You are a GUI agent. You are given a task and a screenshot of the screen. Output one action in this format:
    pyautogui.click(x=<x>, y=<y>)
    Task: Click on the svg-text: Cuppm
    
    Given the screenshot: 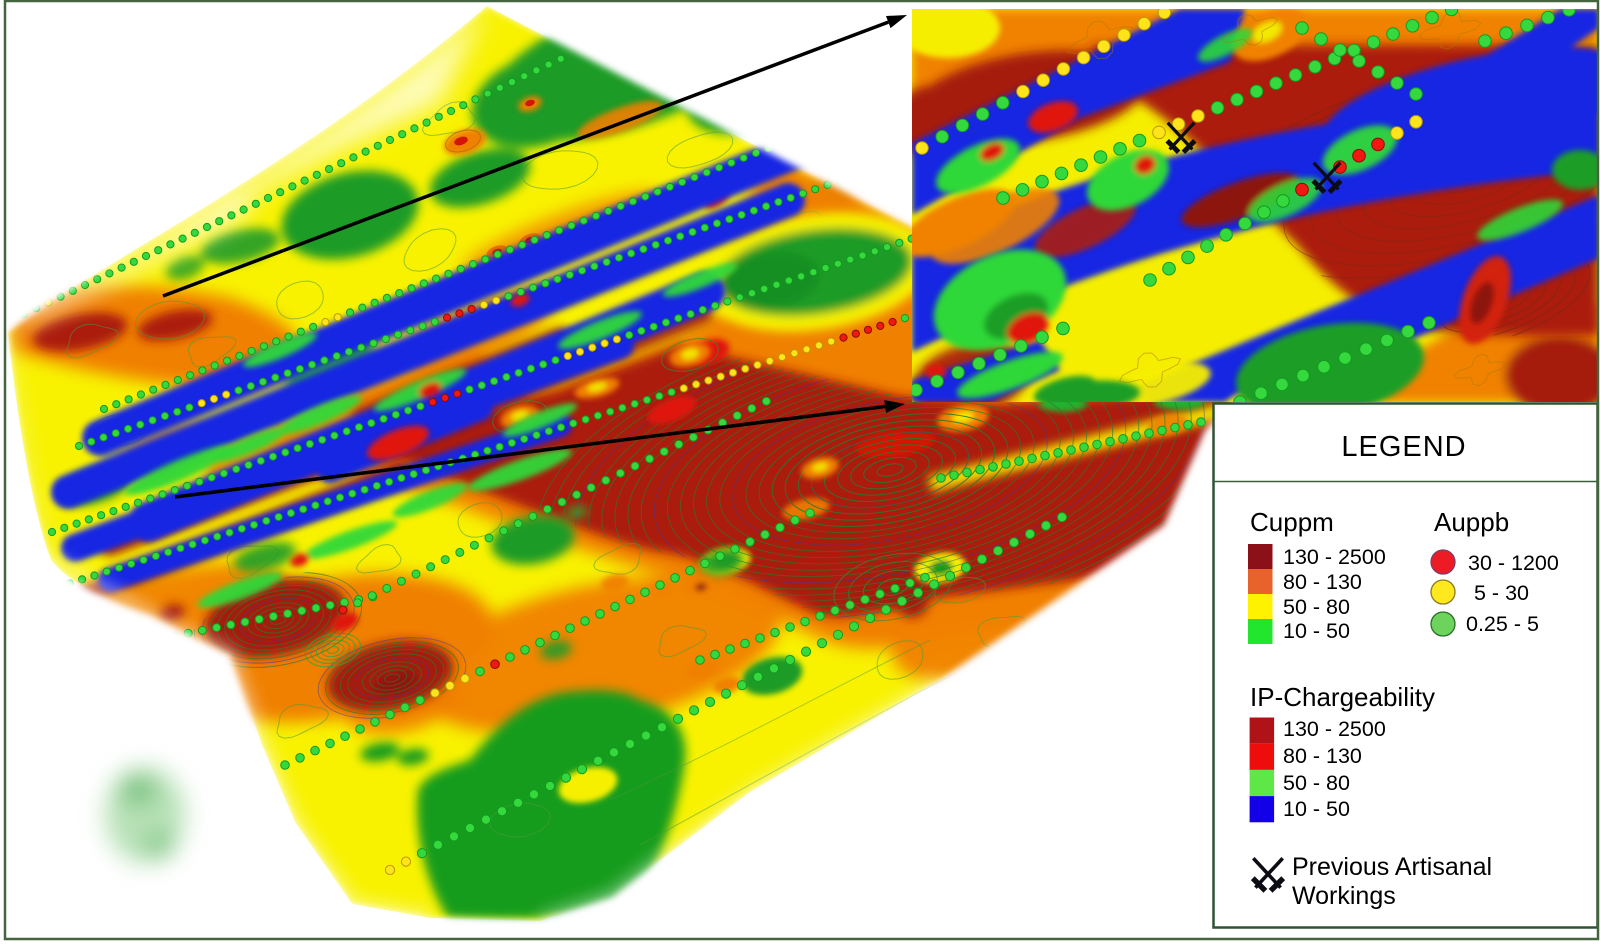 What is the action you would take?
    pyautogui.click(x=1292, y=522)
    